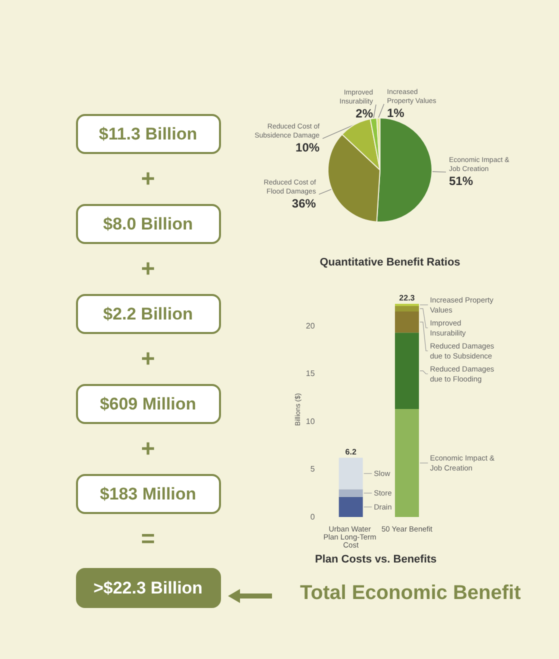  I want to click on data-label: 2%, so click(365, 113).